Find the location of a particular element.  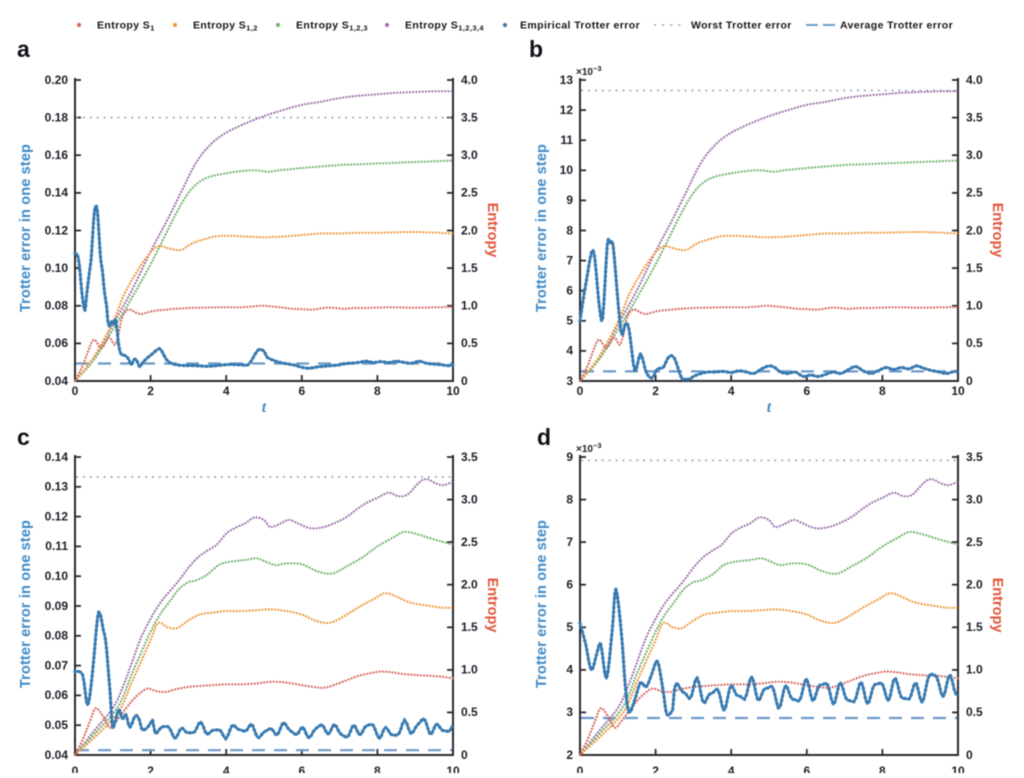

svg-text: b is located at coordinates (536, 49).